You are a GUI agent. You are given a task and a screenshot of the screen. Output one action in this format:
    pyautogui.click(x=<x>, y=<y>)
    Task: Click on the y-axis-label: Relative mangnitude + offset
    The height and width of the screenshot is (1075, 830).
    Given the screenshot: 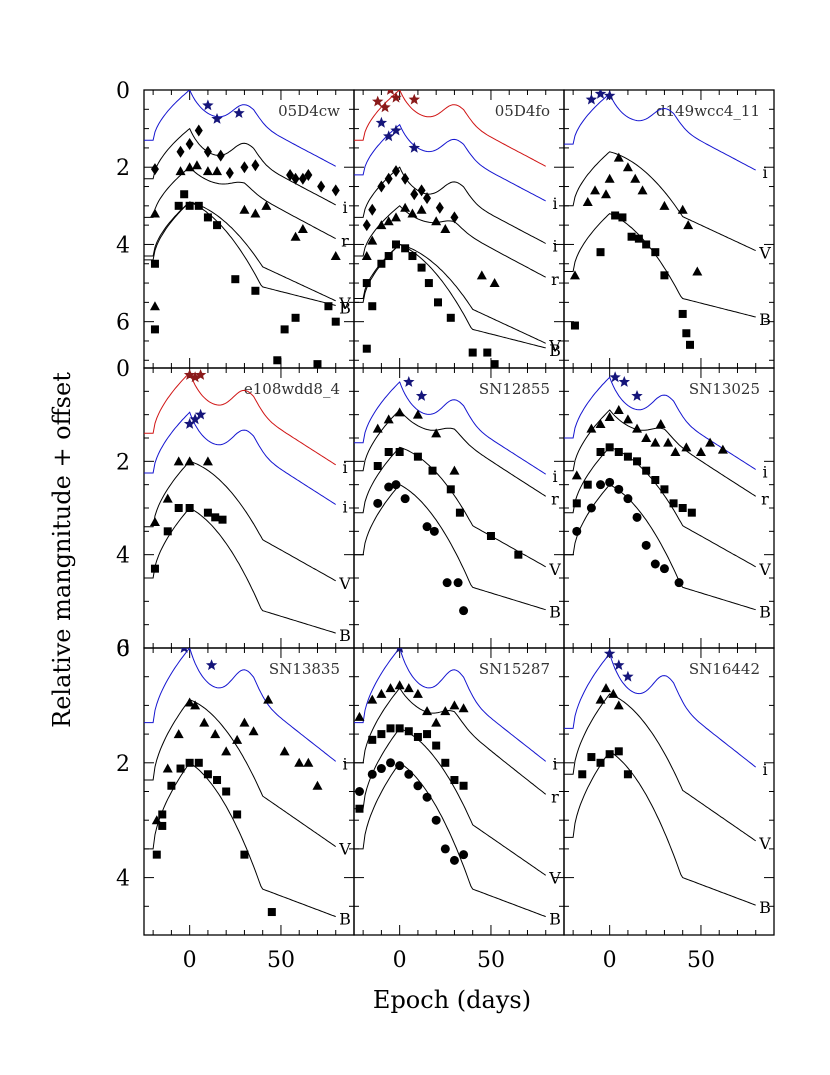 What is the action you would take?
    pyautogui.click(x=62, y=550)
    